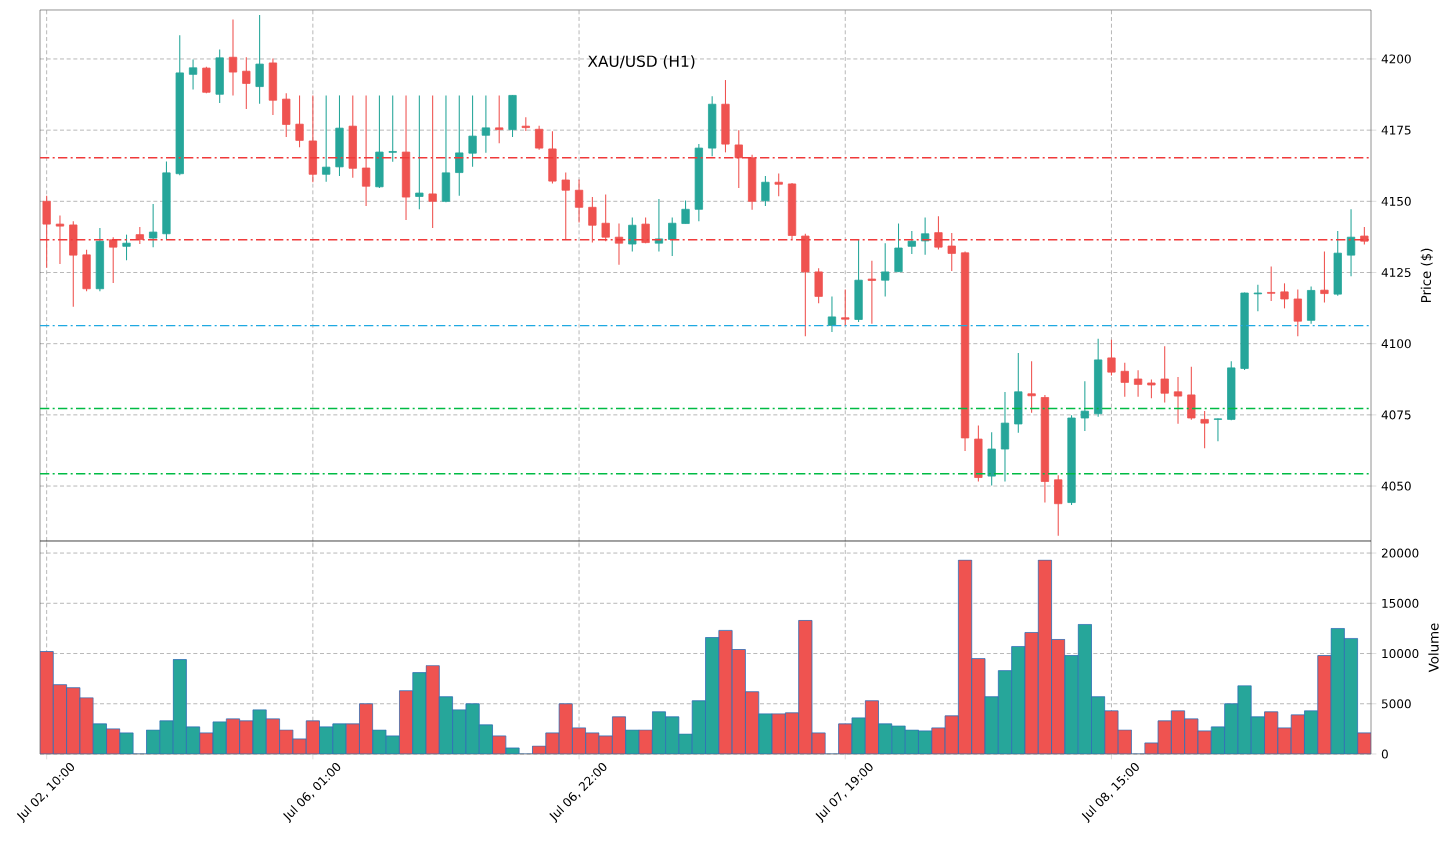  What do you see at coordinates (1396, 344) in the screenshot?
I see `y-tick-label: 4100` at bounding box center [1396, 344].